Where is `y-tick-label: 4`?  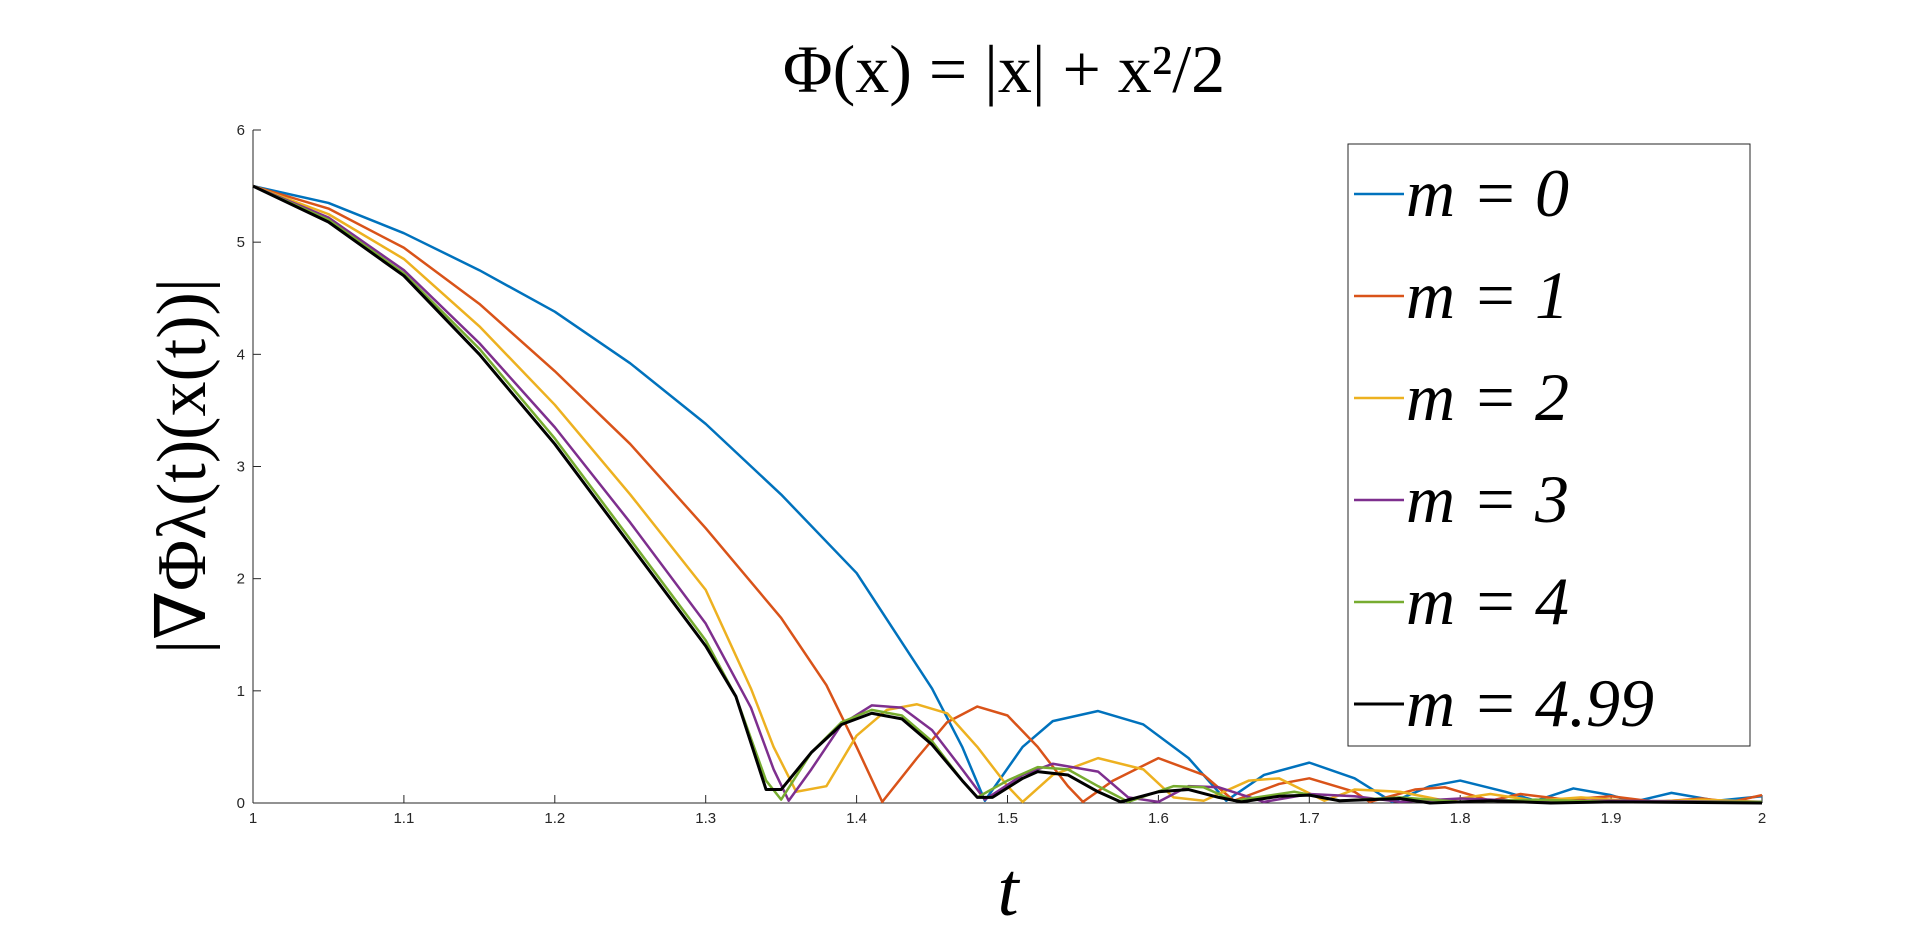 y-tick-label: 4 is located at coordinates (241, 354).